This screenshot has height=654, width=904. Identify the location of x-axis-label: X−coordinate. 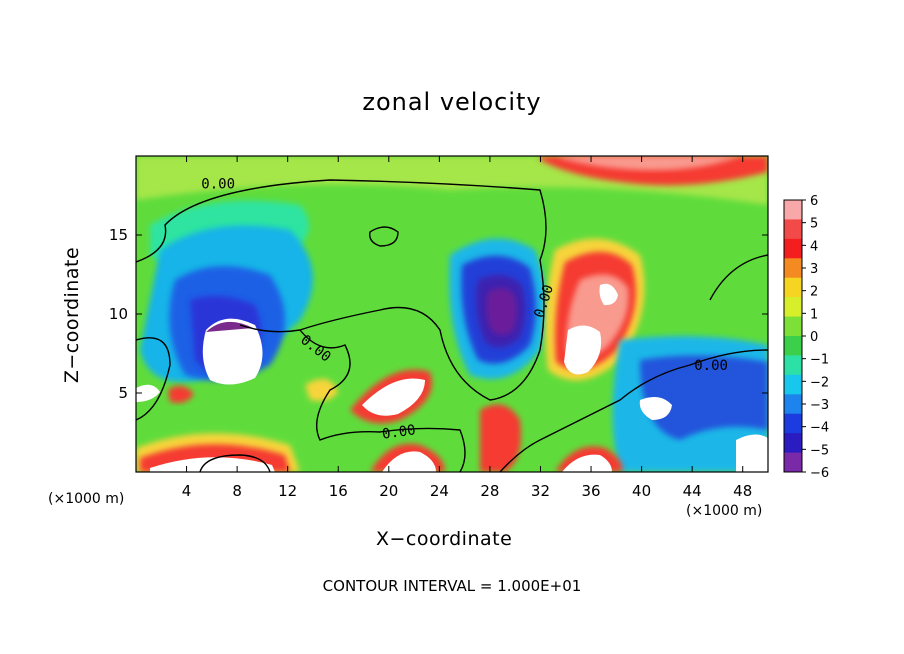
(444, 539).